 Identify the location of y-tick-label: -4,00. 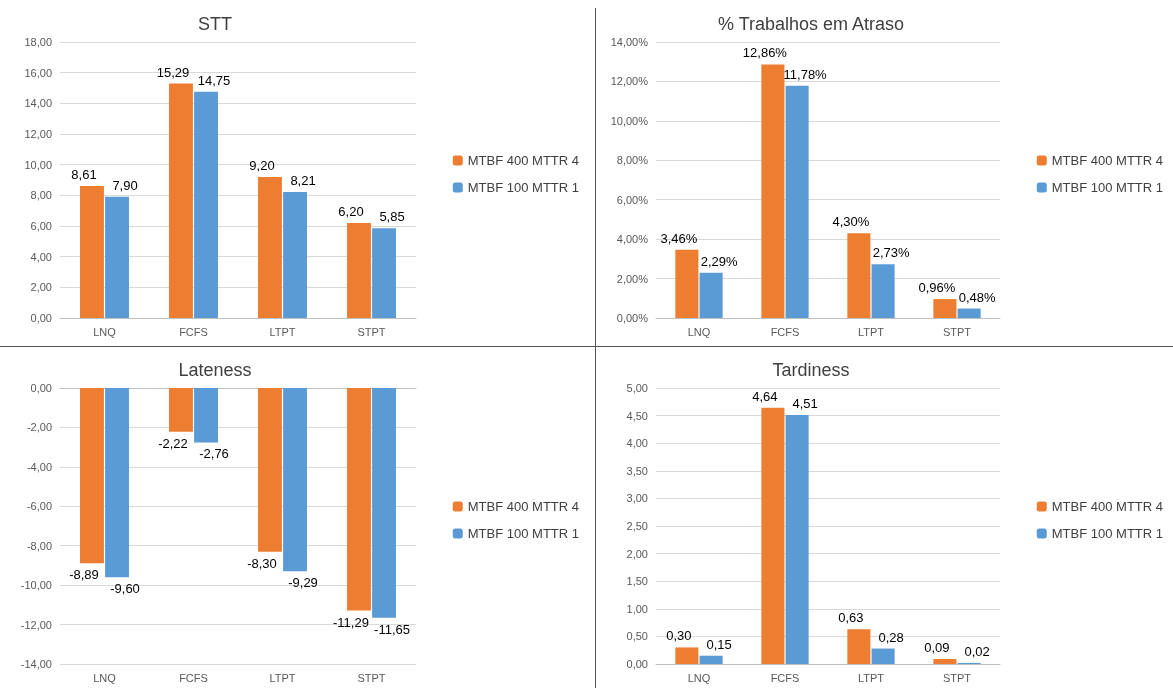
(39, 466).